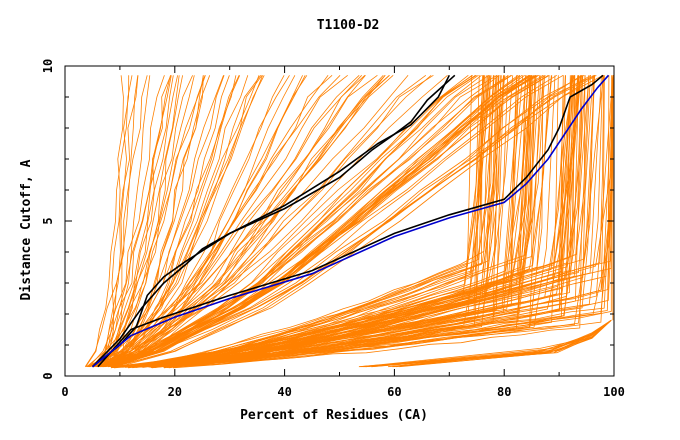 Image resolution: width=680 pixels, height=440 pixels. Describe the element at coordinates (334, 415) in the screenshot. I see `x-axis-label: Percent of Residues (CA)` at that location.